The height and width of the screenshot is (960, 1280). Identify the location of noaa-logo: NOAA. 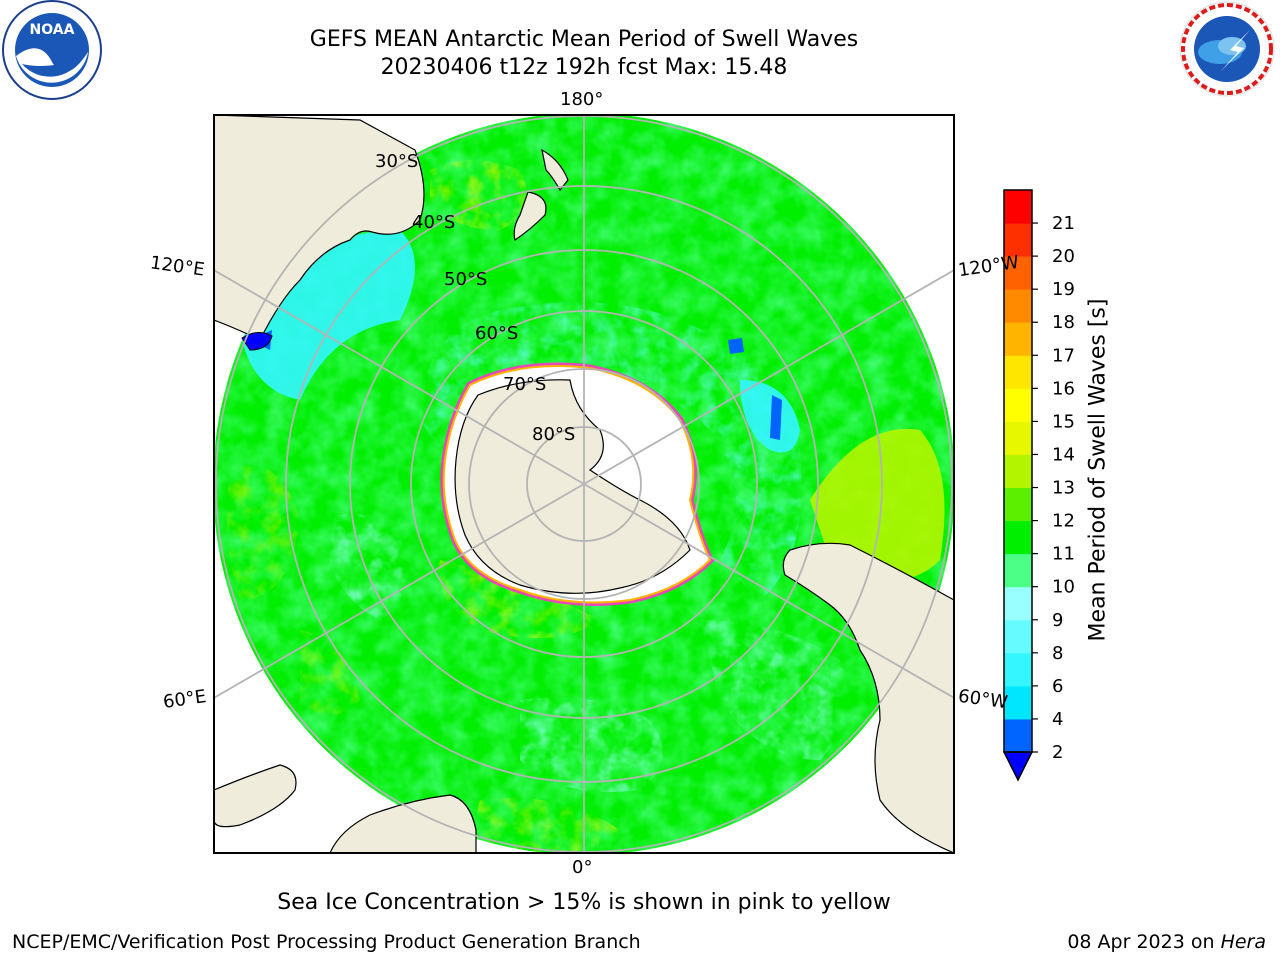
(52, 50).